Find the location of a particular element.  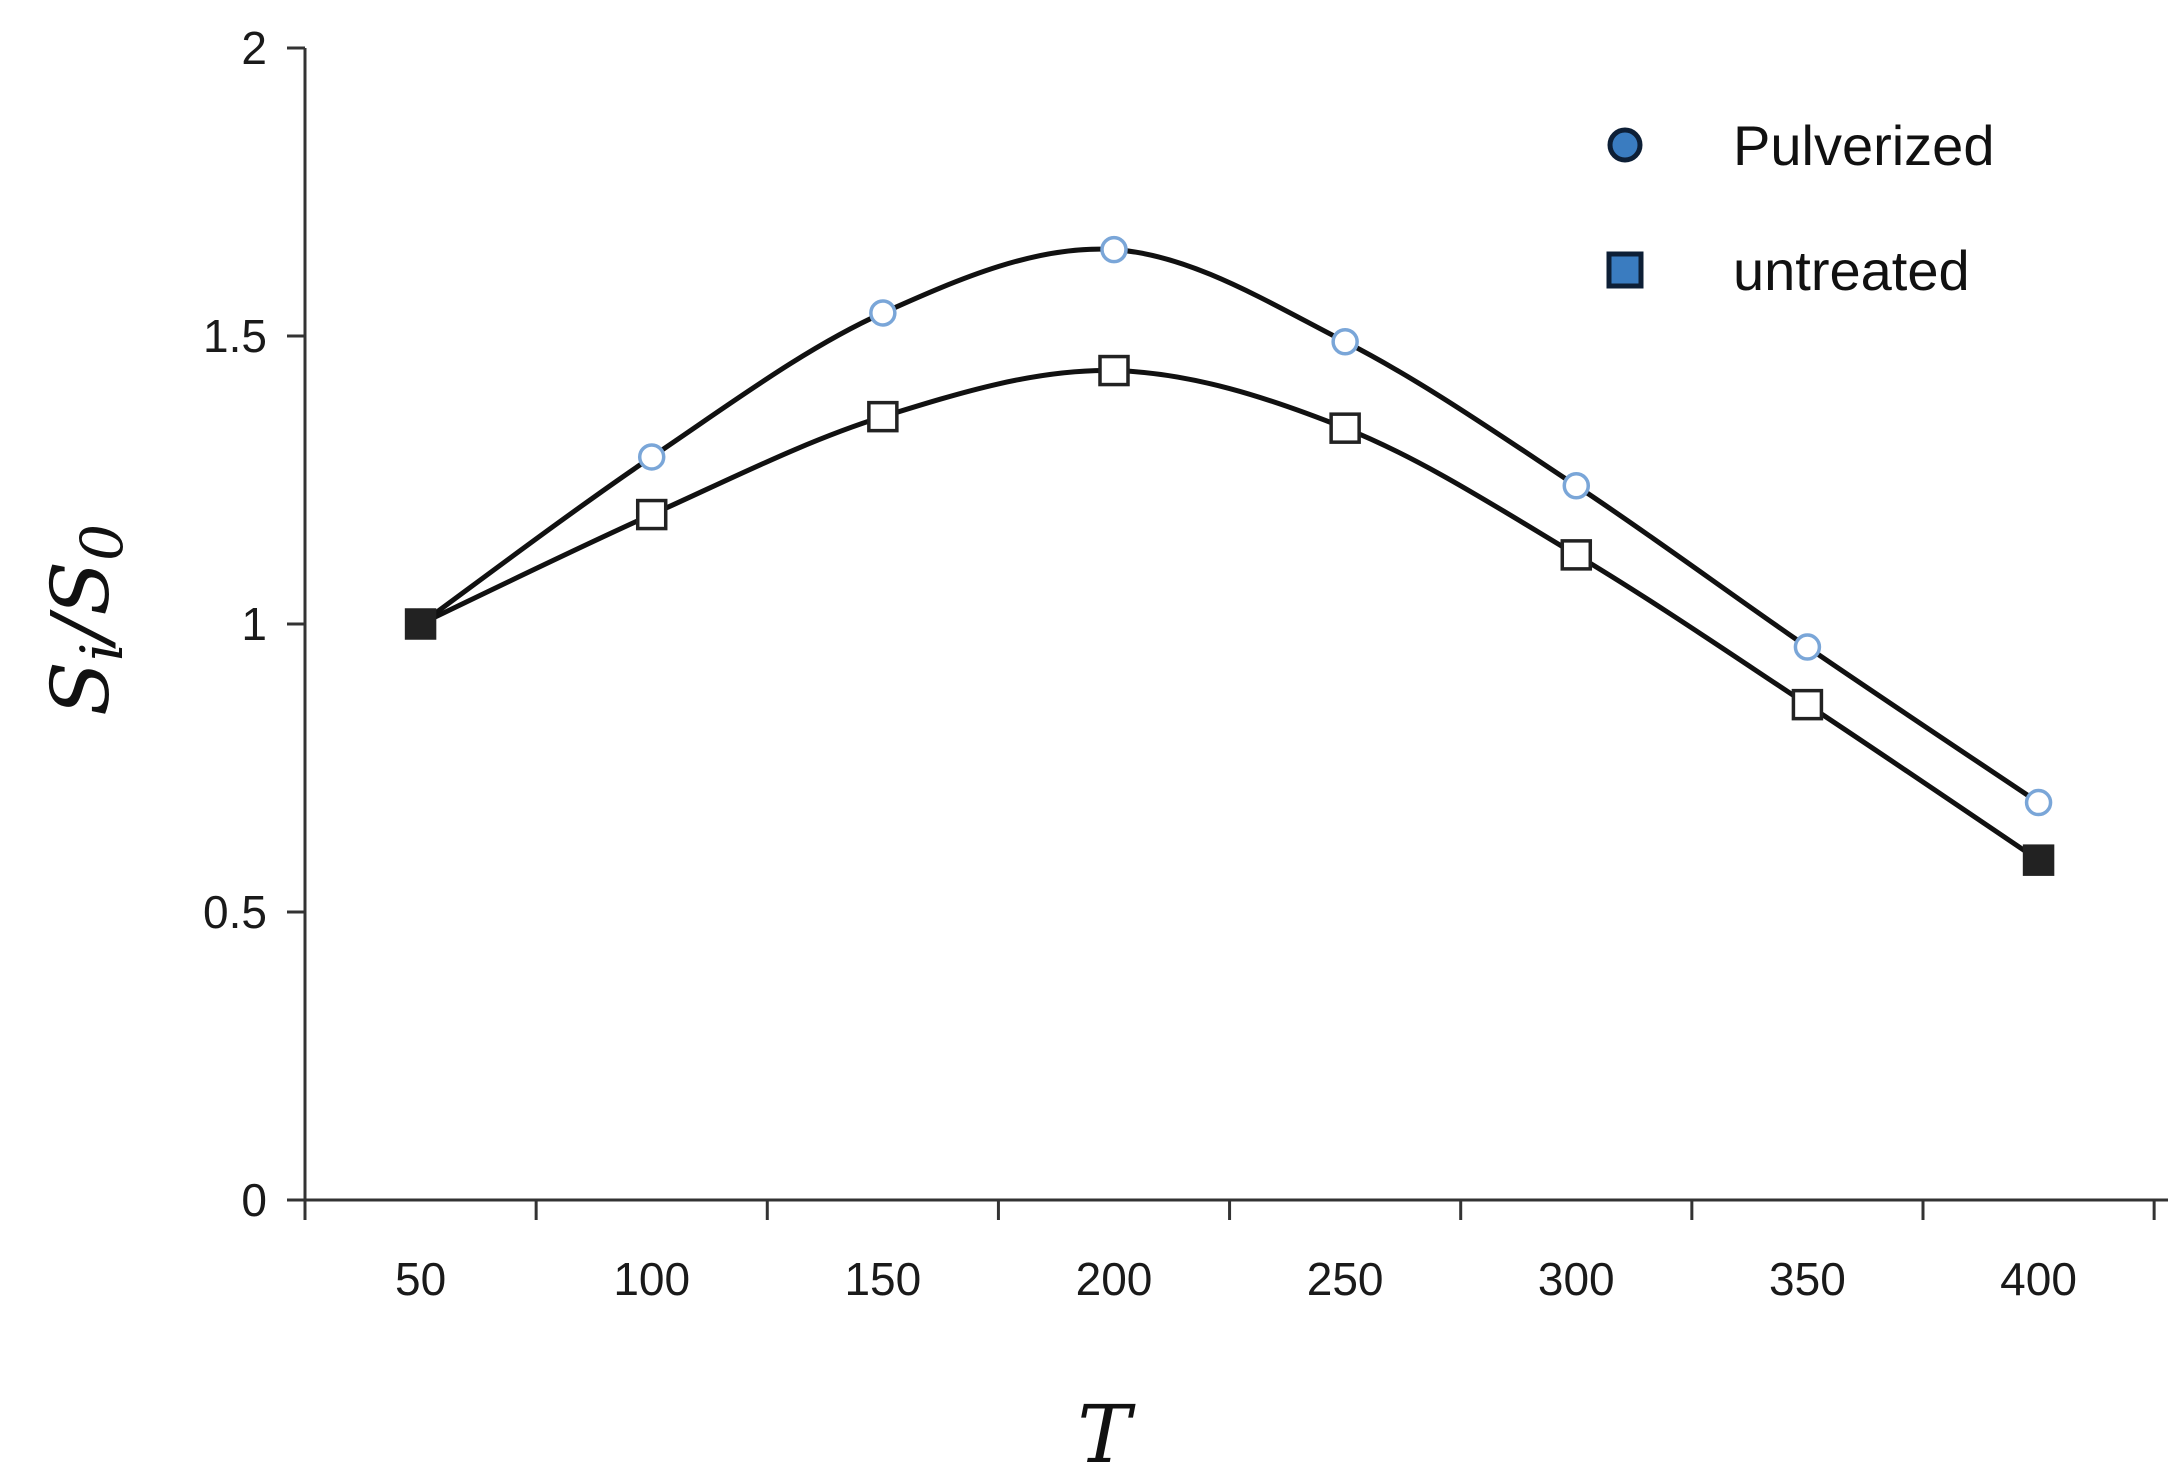

x-tick-label: 200 is located at coordinates (1114, 1279).